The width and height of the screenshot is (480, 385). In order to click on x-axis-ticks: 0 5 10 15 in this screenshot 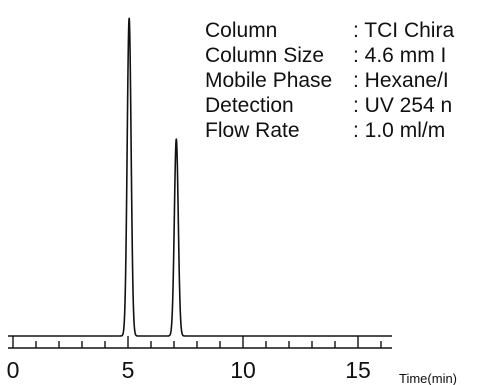, I will do `click(194, 359)`.